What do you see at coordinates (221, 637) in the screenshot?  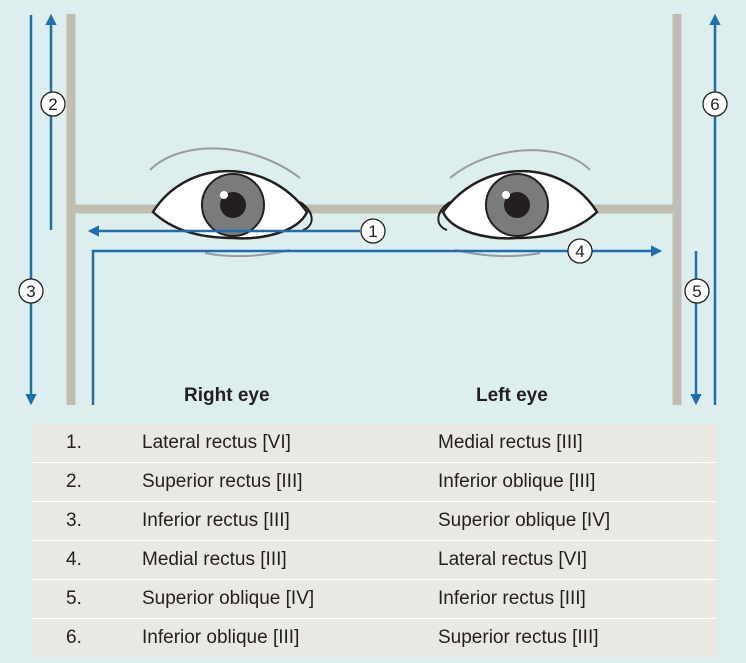 I see `right-eye-muscle: Inferior oblique [III]` at bounding box center [221, 637].